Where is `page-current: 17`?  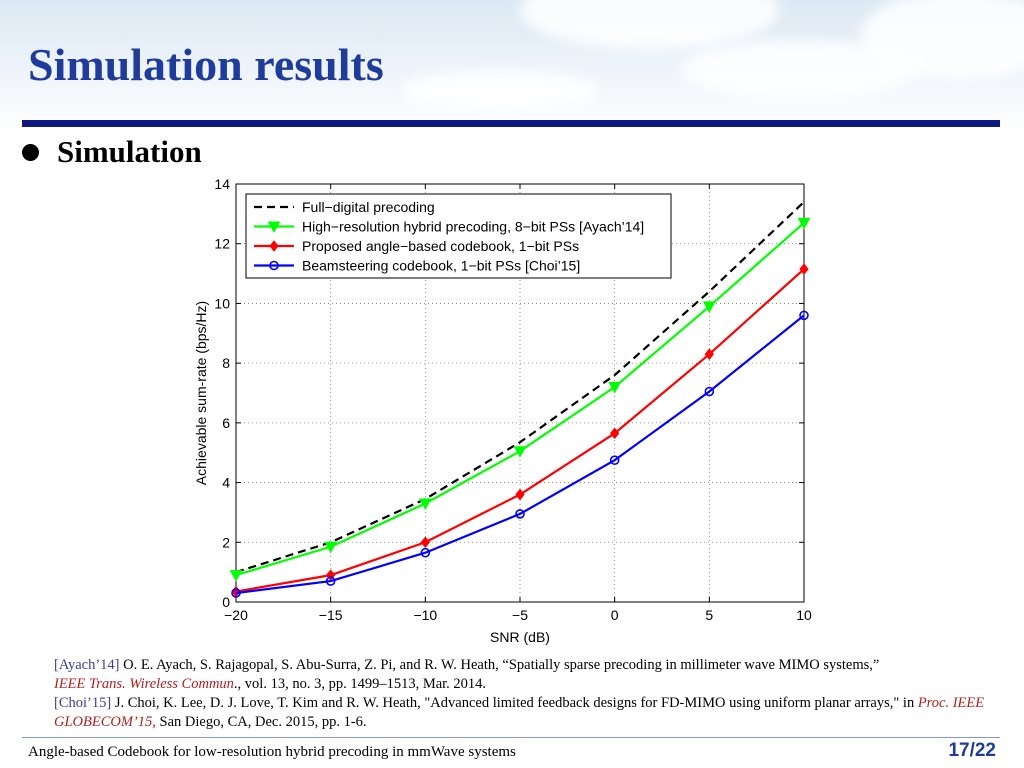 page-current: 17 is located at coordinates (959, 750).